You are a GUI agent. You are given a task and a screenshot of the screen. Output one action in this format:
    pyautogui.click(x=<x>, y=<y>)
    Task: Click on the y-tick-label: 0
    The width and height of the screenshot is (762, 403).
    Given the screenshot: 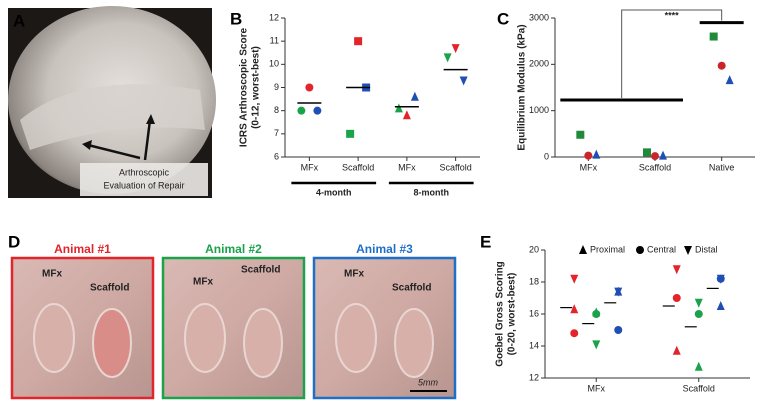 What is the action you would take?
    pyautogui.click(x=546, y=156)
    